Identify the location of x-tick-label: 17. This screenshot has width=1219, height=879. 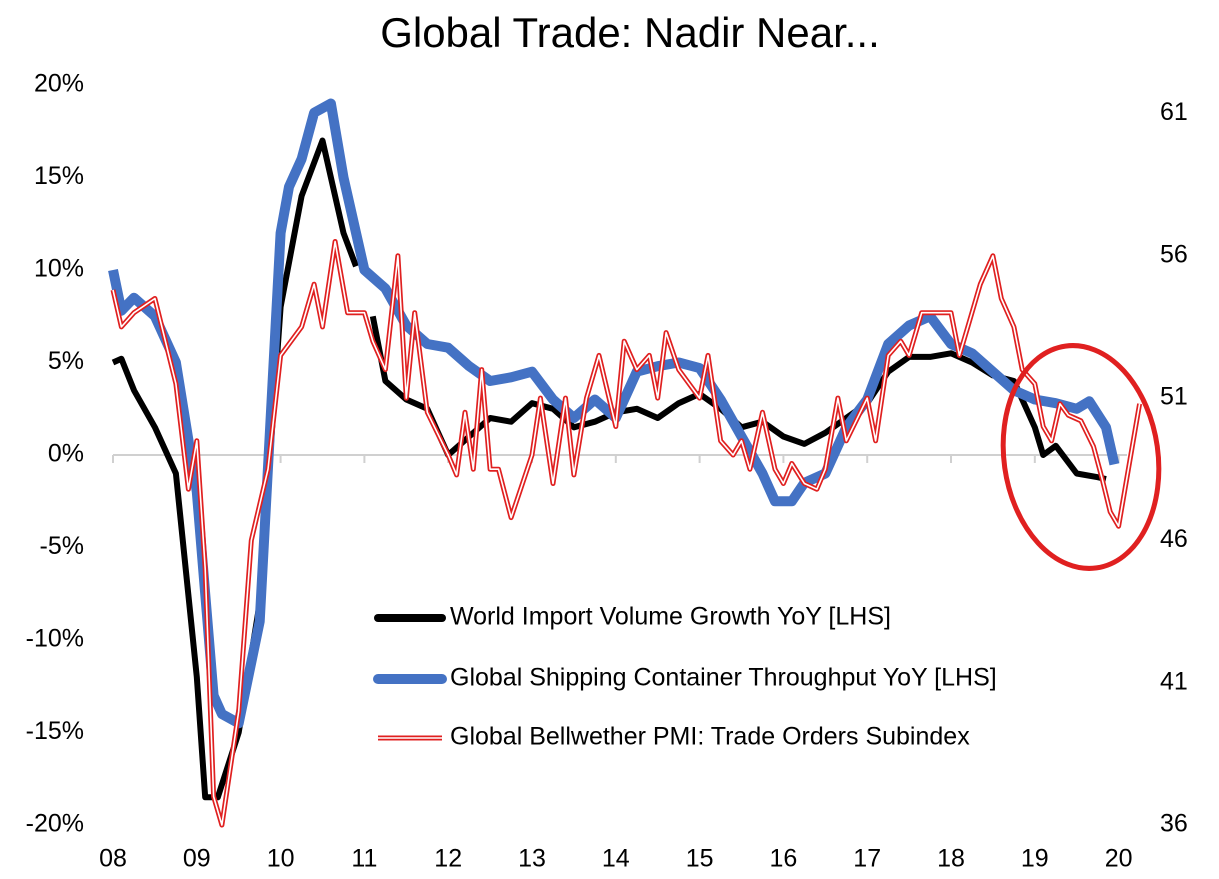
(867, 859).